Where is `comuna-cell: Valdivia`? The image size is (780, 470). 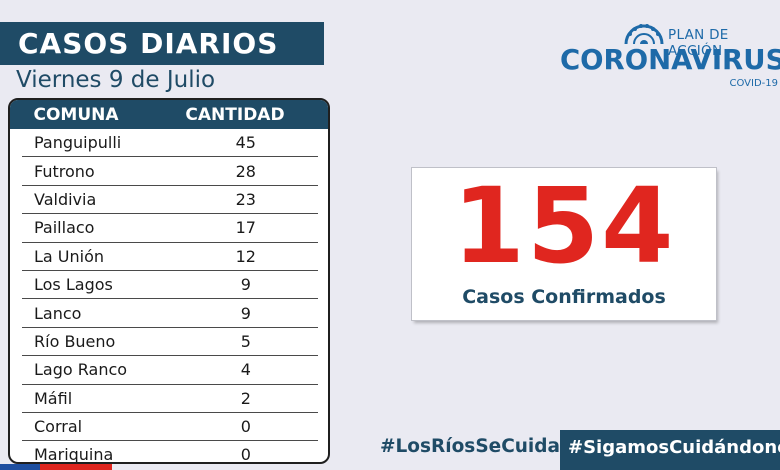
comuna-cell: Valdivia is located at coordinates (65, 199).